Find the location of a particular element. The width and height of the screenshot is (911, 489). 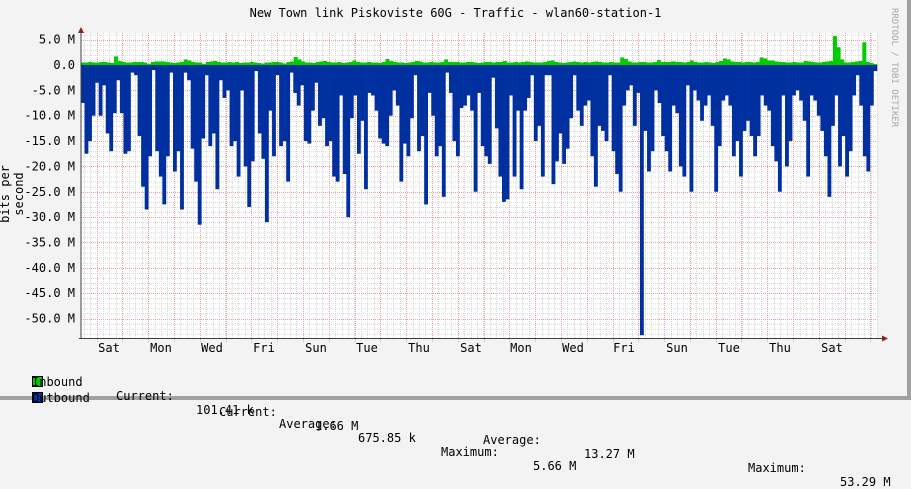

svg-text: -20.0 M is located at coordinates (49, 166).